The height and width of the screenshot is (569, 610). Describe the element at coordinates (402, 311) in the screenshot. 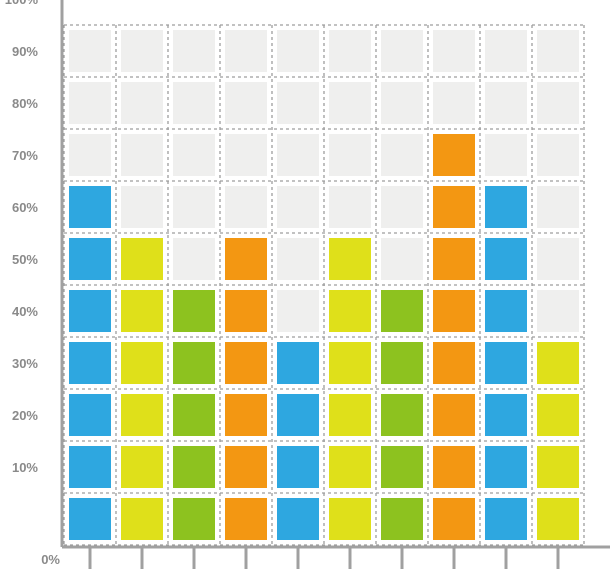

I see `bar-cell-col7-row5` at that location.